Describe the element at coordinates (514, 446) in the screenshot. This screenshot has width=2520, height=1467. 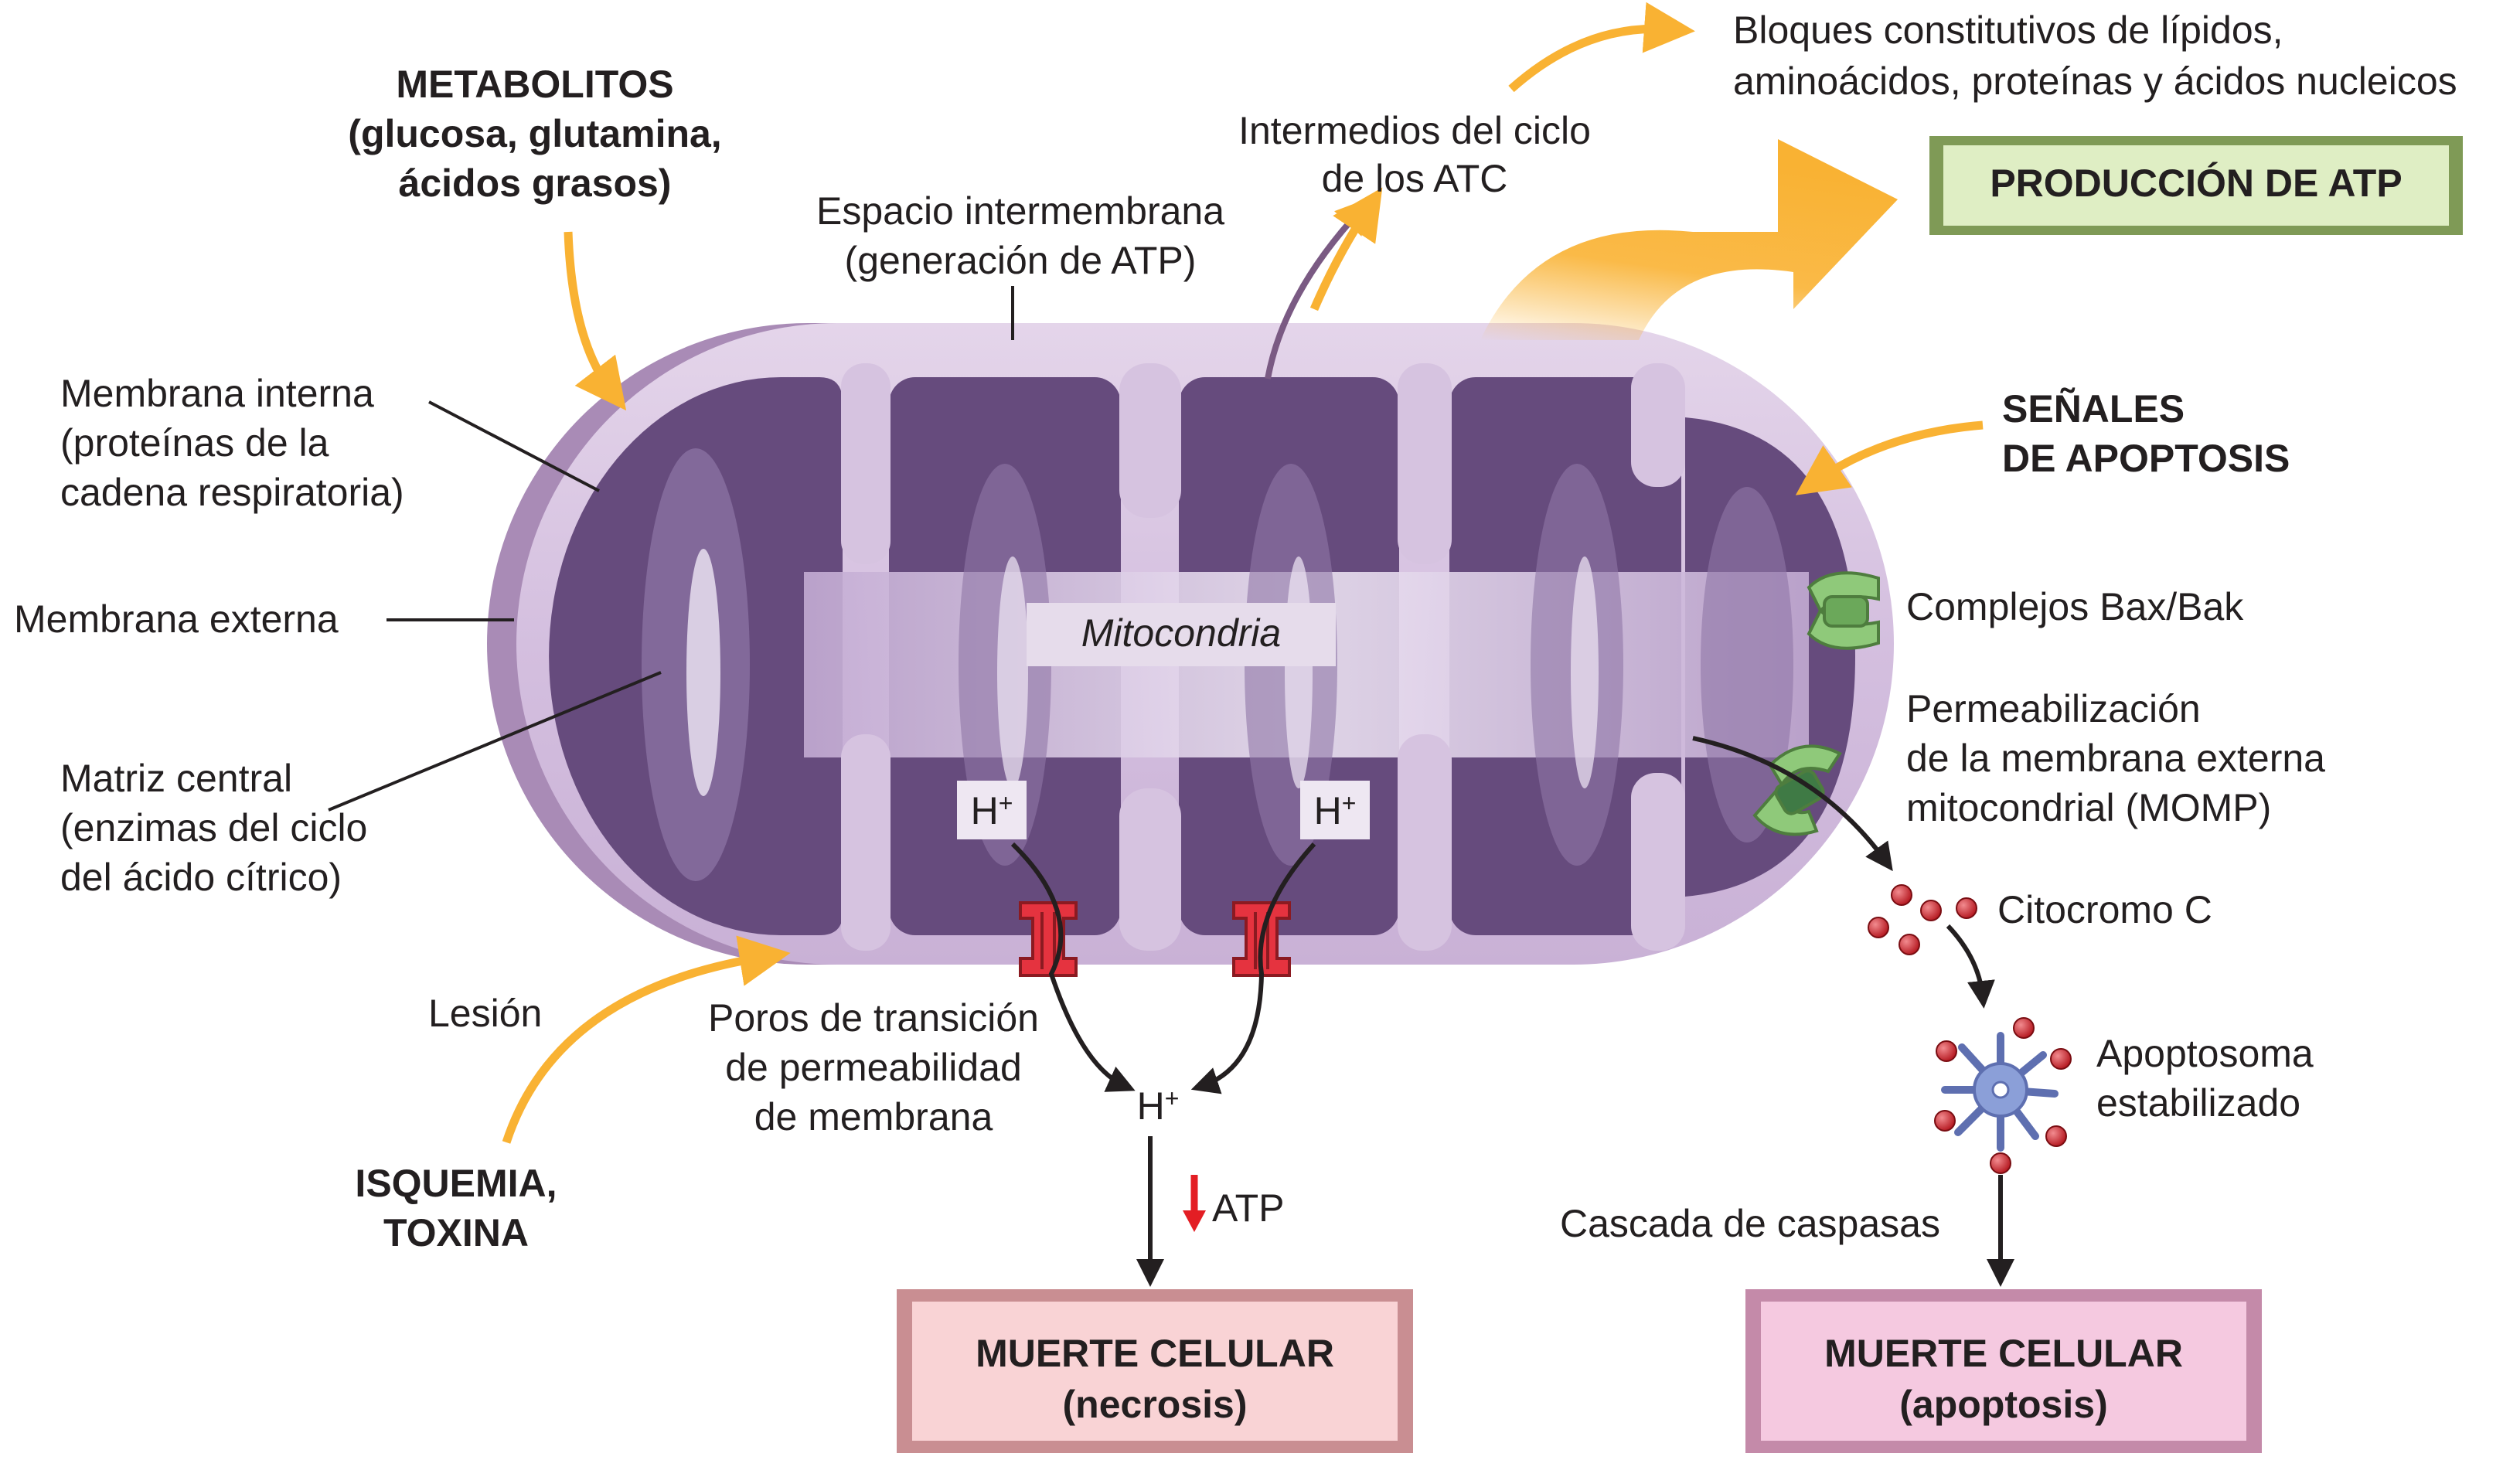
I see `inner-membrane-pointer` at that location.